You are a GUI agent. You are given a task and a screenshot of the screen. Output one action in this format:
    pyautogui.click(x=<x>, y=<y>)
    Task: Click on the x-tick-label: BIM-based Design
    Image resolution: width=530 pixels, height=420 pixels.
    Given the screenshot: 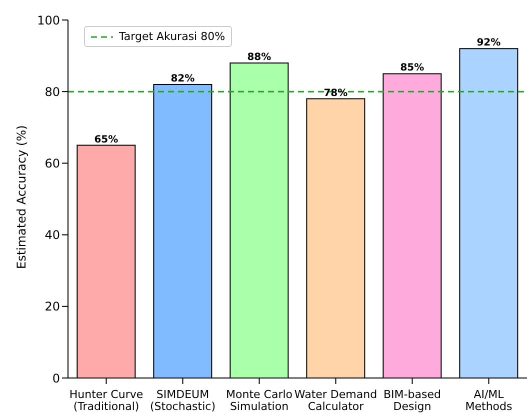 What is the action you would take?
    pyautogui.click(x=412, y=400)
    